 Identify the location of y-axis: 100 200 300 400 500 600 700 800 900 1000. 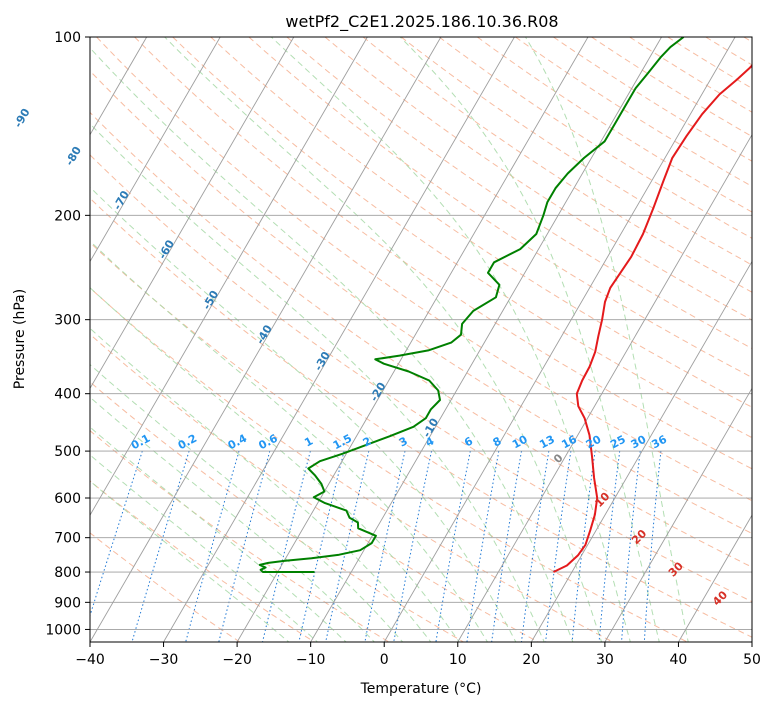
(67, 334).